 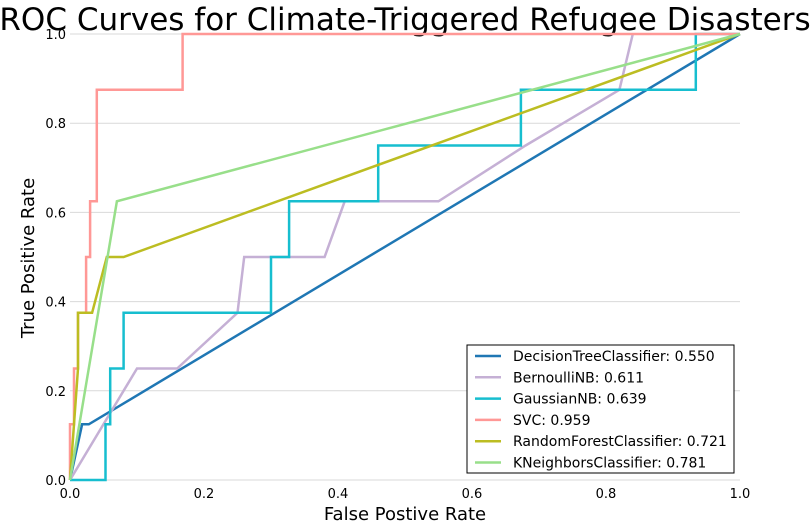 What do you see at coordinates (55, 35) in the screenshot?
I see `y-tick-label: 1.0` at bounding box center [55, 35].